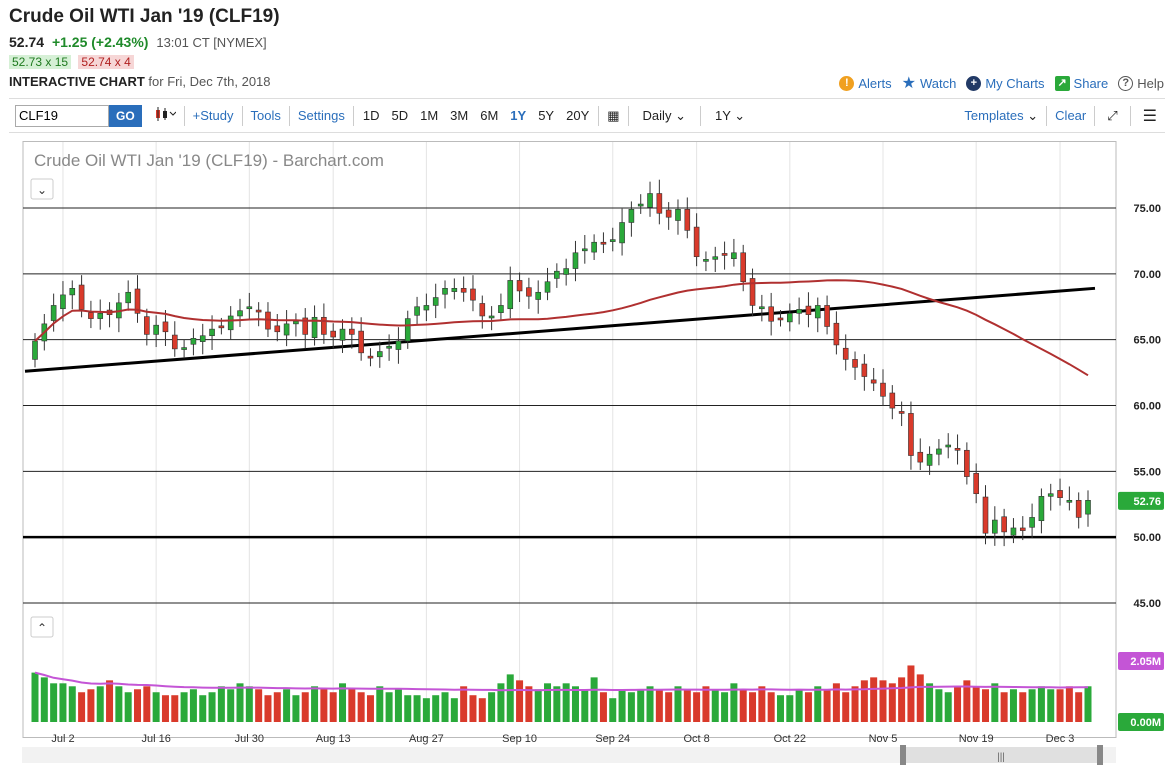  Describe the element at coordinates (730, 116) in the screenshot. I see `period-select: 1Y ⌄` at that location.